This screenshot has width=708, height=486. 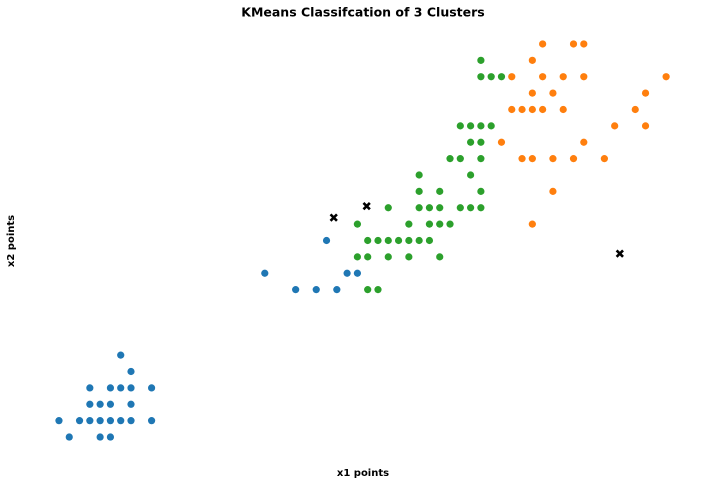 What do you see at coordinates (363, 473) in the screenshot?
I see `x-axis-label: x1 points` at bounding box center [363, 473].